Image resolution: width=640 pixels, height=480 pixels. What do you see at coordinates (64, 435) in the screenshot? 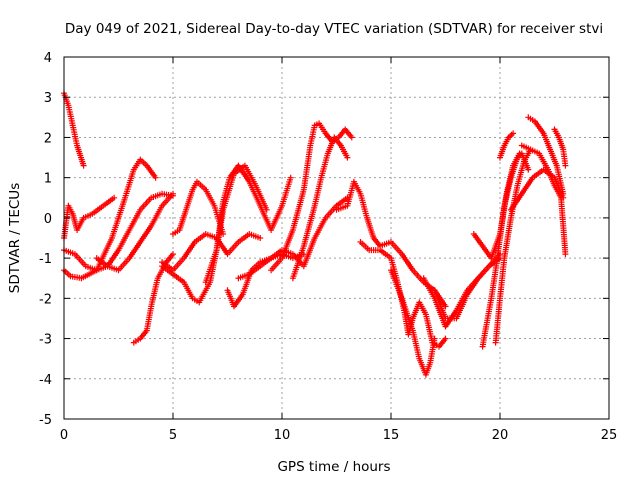
I see `x-tick-label: 0` at bounding box center [64, 435].